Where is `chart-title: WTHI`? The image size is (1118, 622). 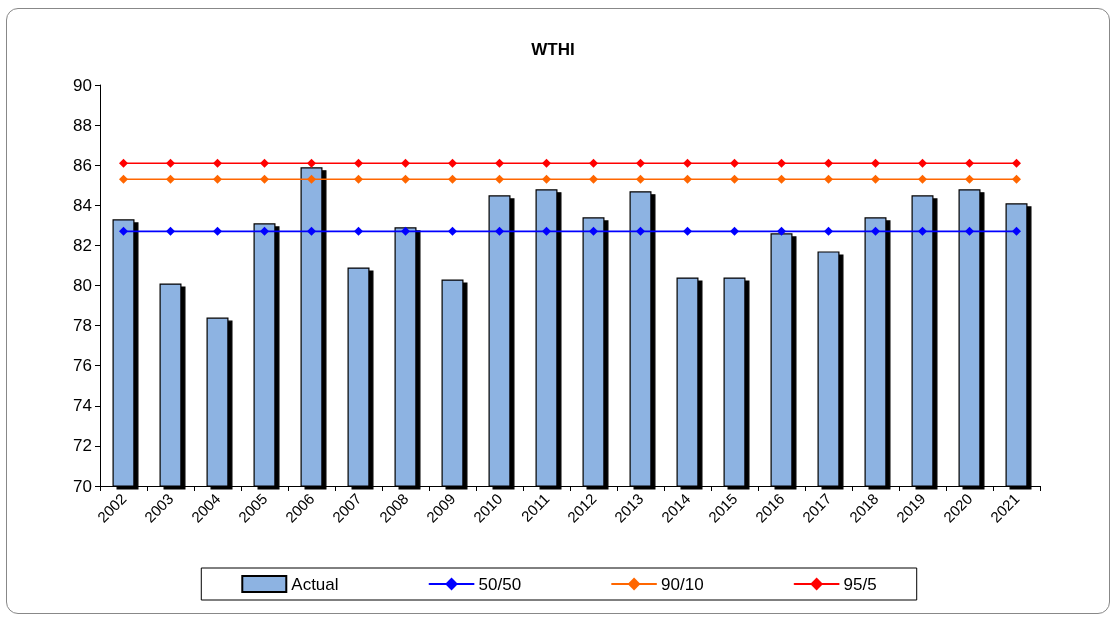 chart-title: WTHI is located at coordinates (553, 49).